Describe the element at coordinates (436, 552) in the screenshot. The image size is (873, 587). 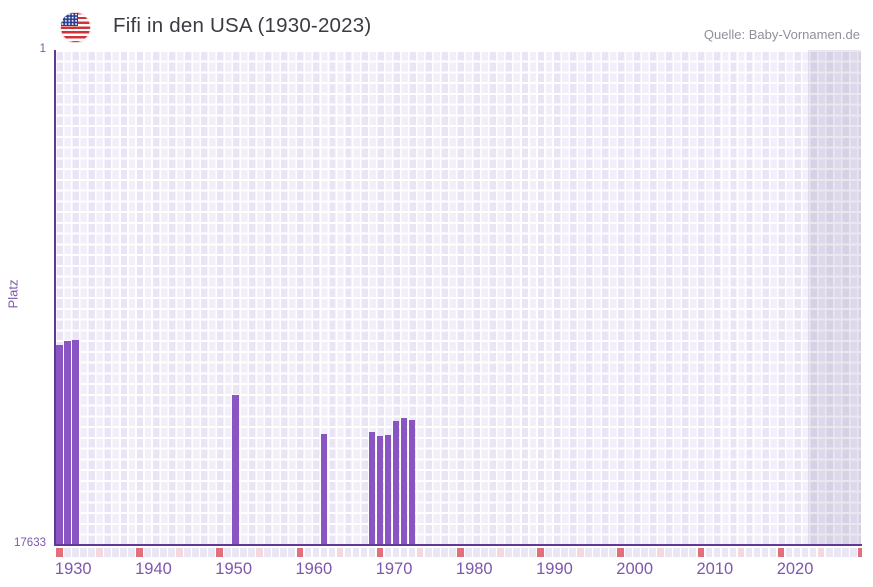
I see `x-tick-1977` at that location.